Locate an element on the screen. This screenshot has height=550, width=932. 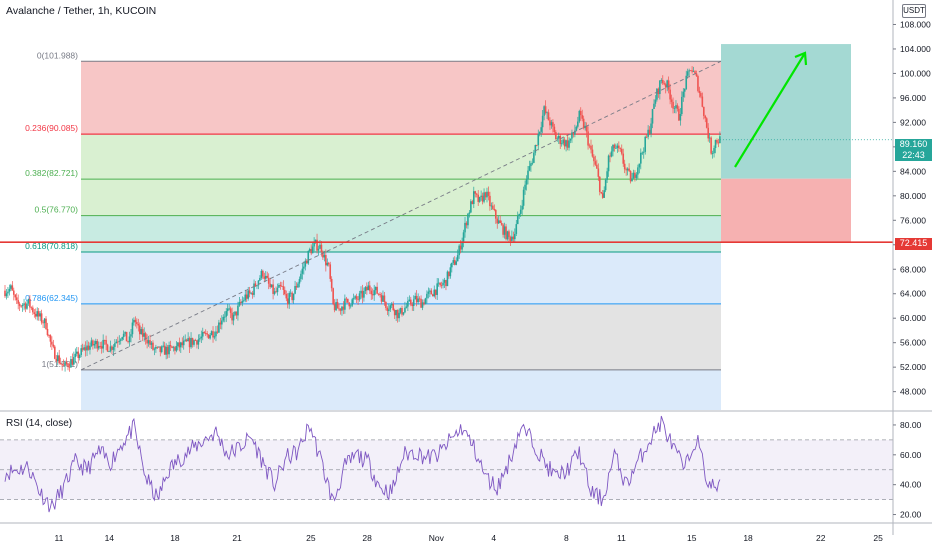
time-tick-label: 4 is located at coordinates (493, 538).